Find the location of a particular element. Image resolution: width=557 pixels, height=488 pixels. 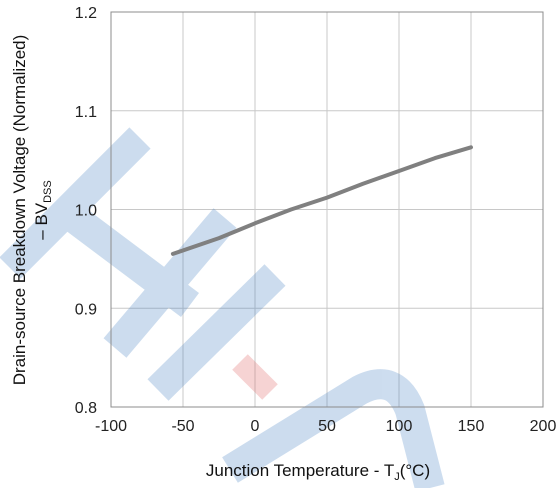

y-tick-label-4: 1.2 is located at coordinates (86, 13).